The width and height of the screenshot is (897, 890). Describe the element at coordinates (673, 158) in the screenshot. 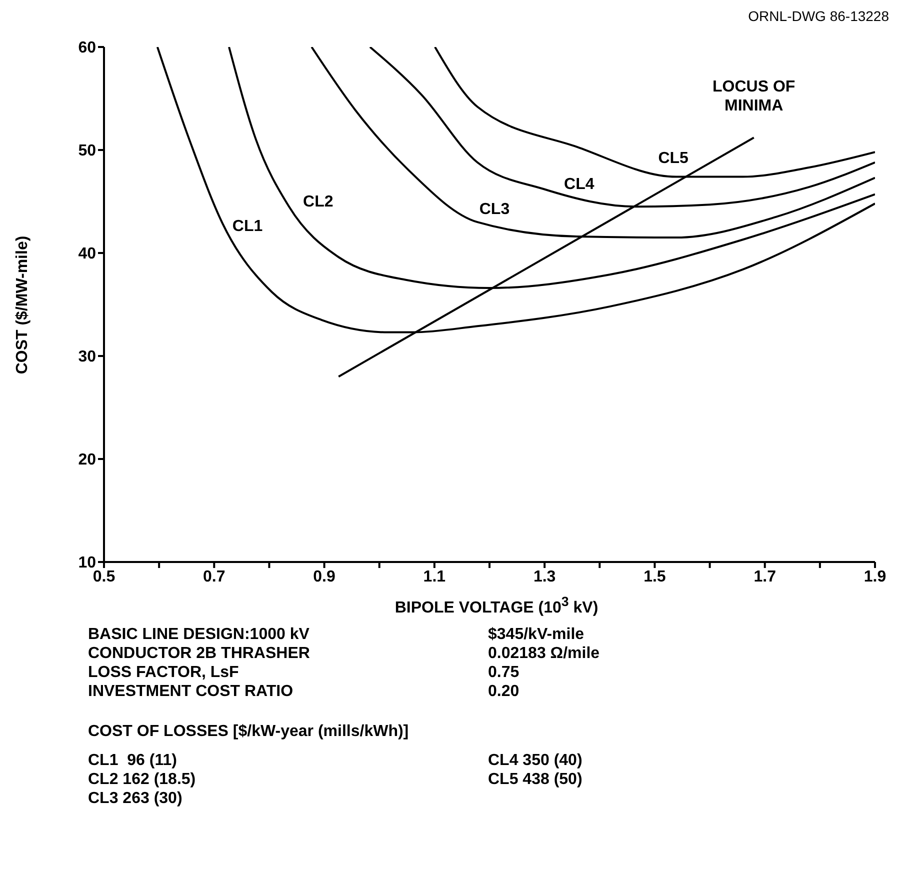

I see `series-label: CL5` at that location.